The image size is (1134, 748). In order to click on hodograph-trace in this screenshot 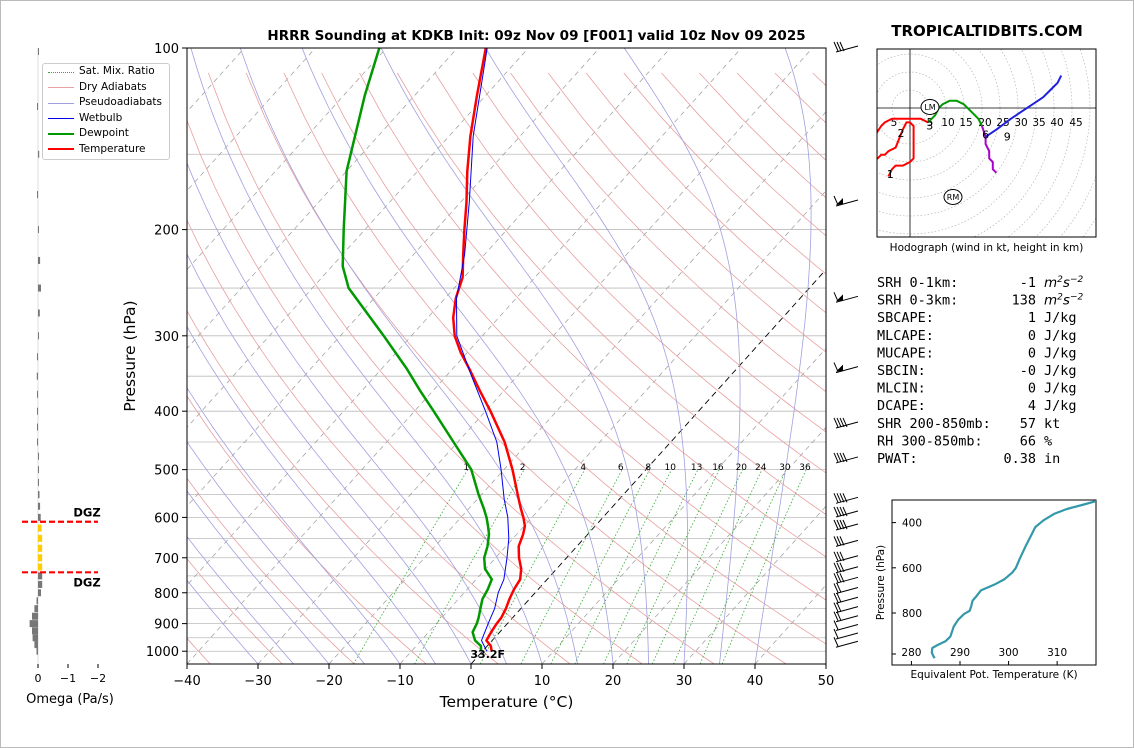, I will do `click(1024, 106)`.